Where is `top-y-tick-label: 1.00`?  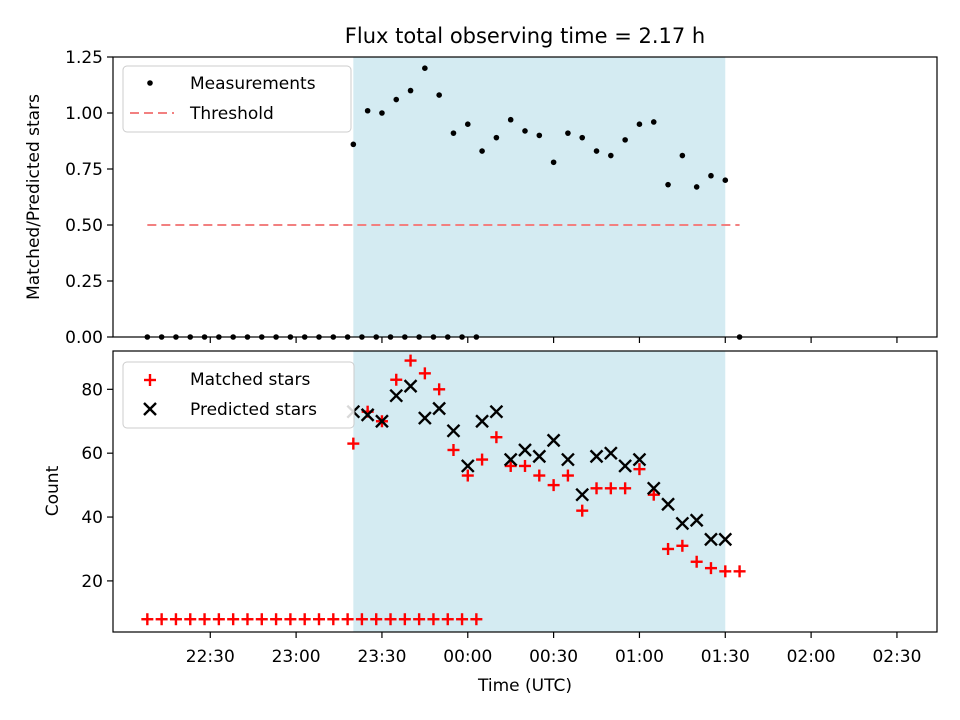 top-y-tick-label: 1.00 is located at coordinates (84, 114).